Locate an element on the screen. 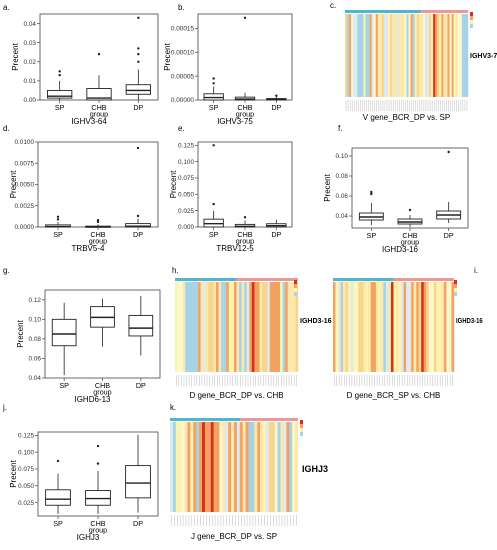 This screenshot has width=497, height=550. y-tick-label: 0.08 is located at coordinates (35, 339).